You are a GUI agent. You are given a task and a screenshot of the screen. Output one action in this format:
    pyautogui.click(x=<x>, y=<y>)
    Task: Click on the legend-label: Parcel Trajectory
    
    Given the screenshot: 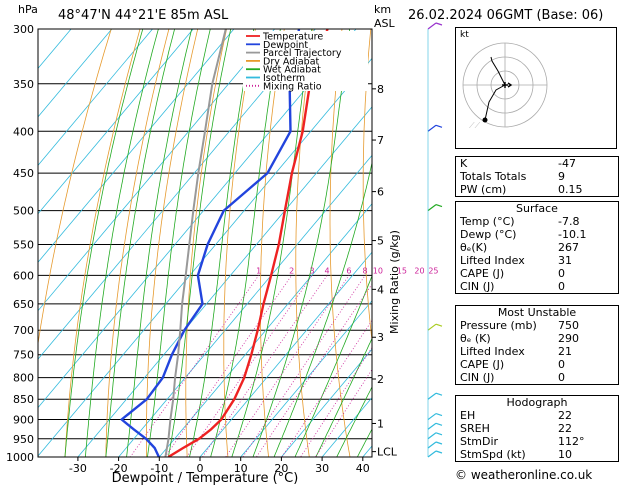 What is the action you would take?
    pyautogui.click(x=302, y=53)
    